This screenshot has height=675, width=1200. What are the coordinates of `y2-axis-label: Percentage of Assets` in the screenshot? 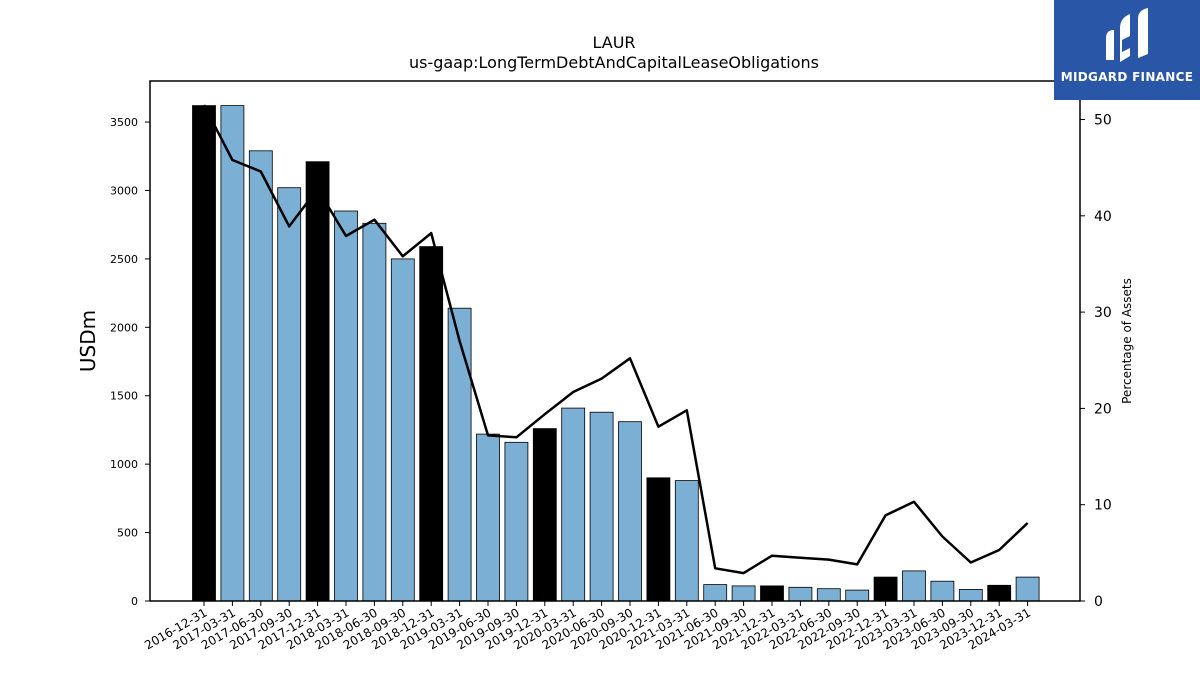 It's located at (1127, 341).